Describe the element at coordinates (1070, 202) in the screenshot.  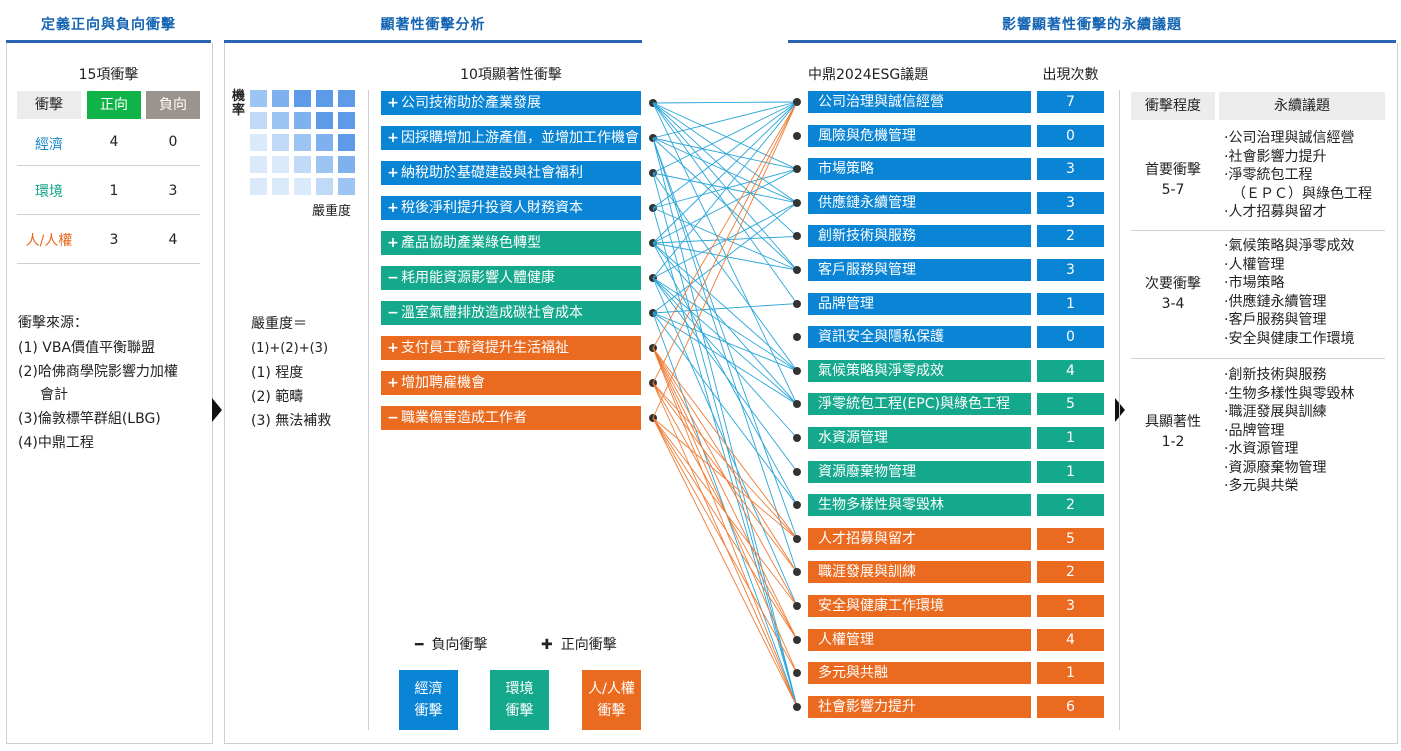
I see `topic-count: 3` at that location.